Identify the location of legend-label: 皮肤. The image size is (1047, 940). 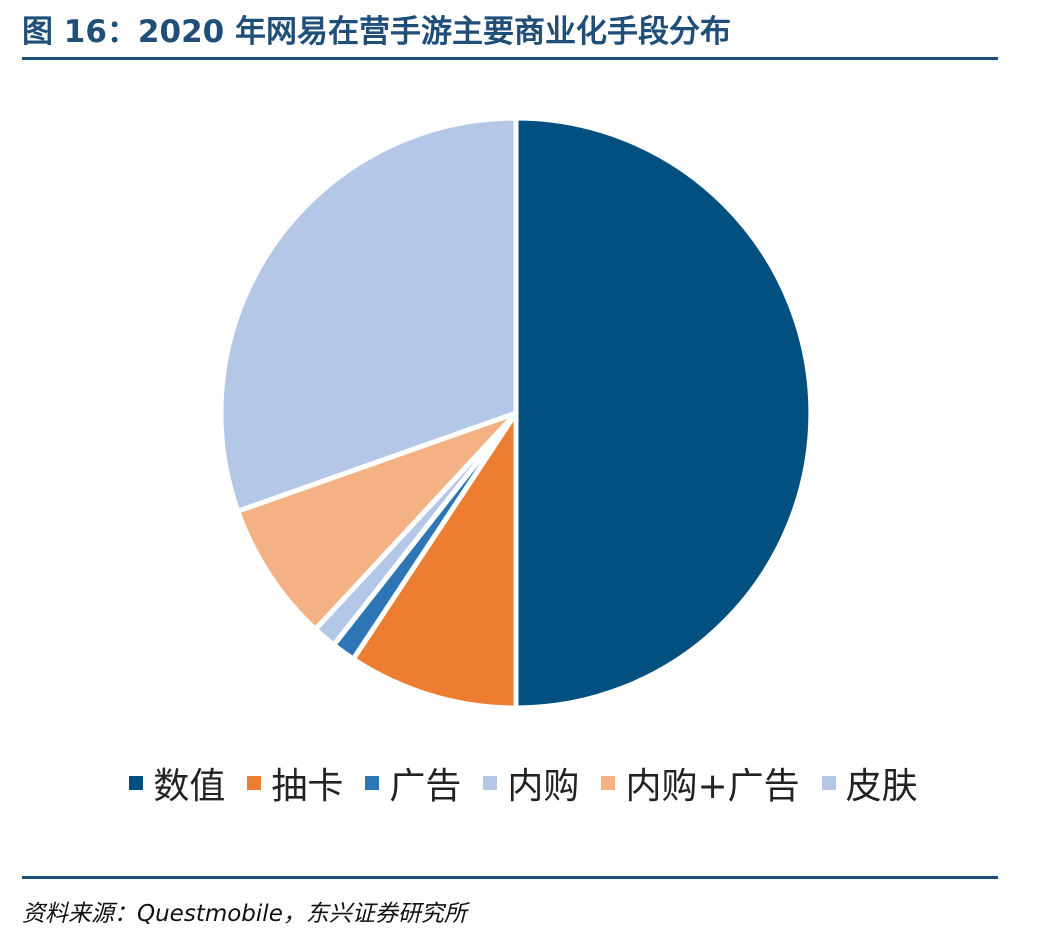
(881, 786).